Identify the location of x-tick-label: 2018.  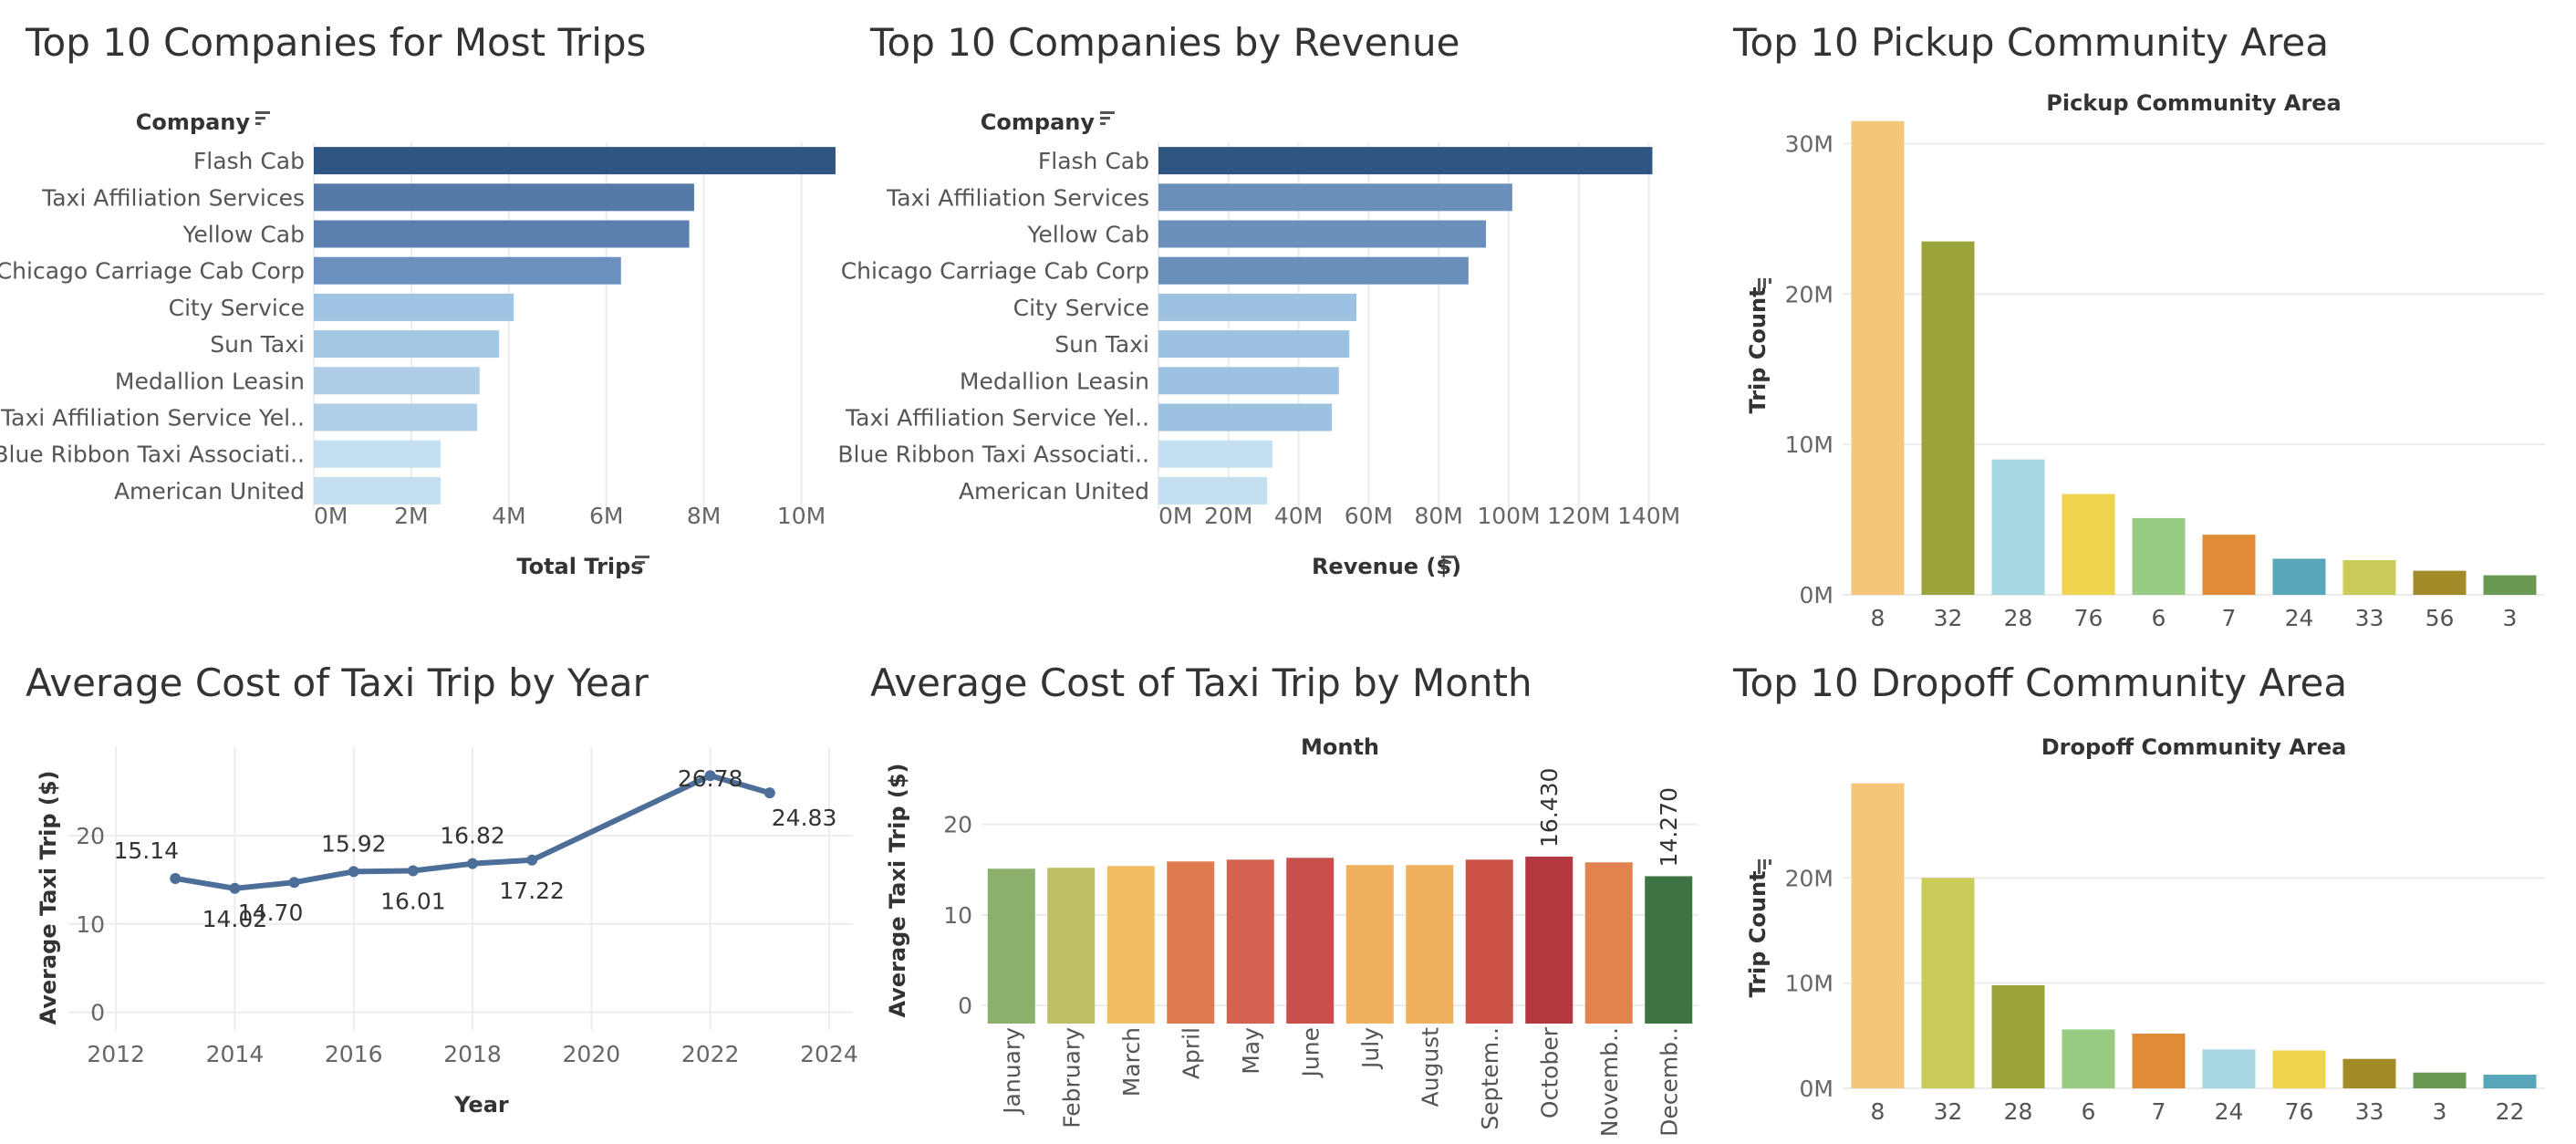
(472, 1054).